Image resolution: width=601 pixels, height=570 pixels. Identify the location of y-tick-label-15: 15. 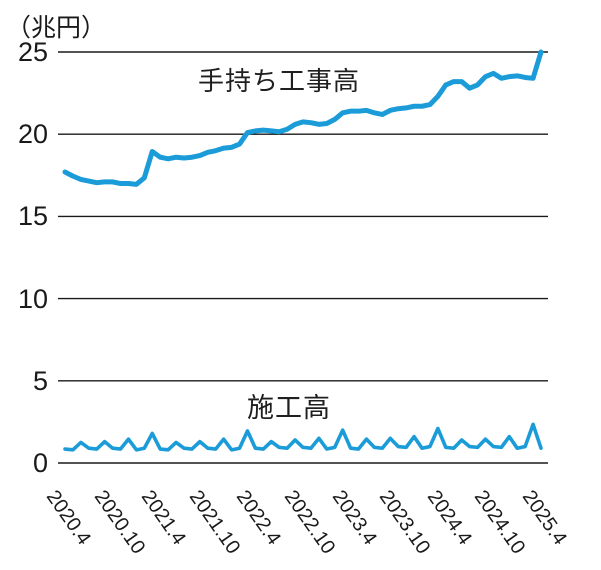
(32, 216).